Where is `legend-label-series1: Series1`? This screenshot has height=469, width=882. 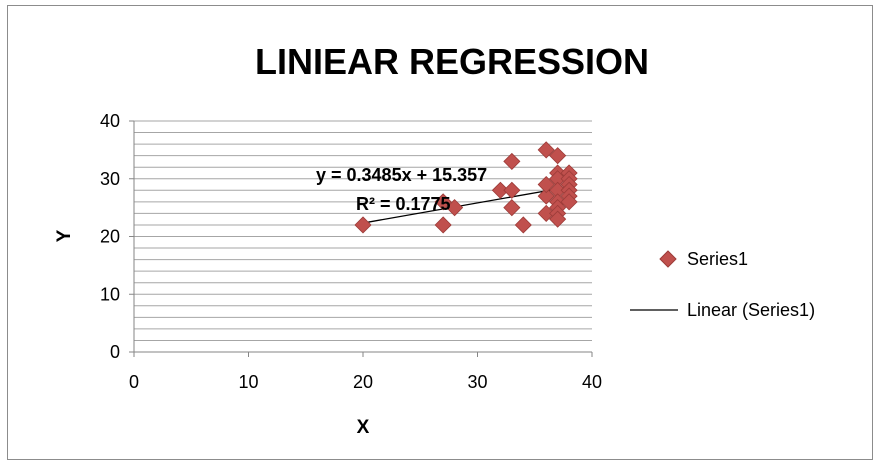
legend-label-series1: Series1 is located at coordinates (717, 259).